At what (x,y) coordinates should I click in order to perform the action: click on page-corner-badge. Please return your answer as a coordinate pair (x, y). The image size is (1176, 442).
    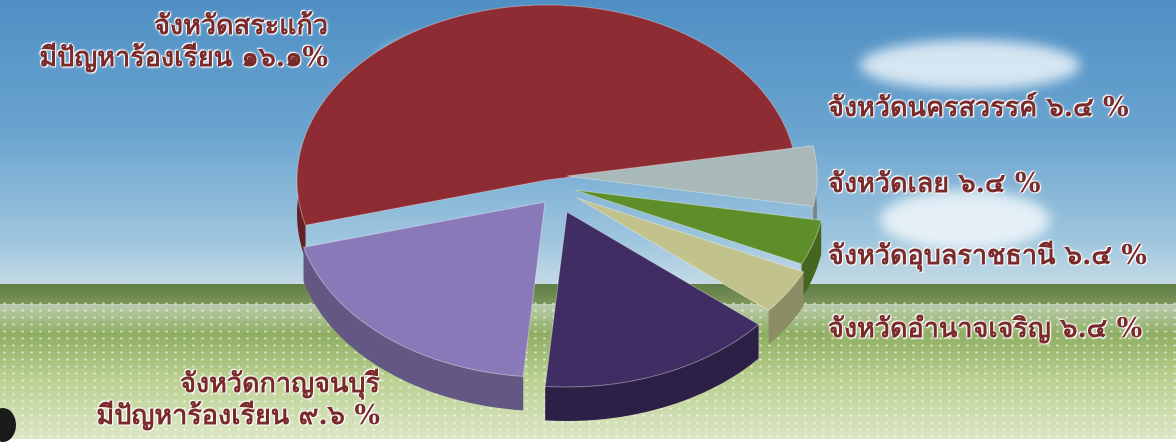
    Looking at the image, I should click on (8, 425).